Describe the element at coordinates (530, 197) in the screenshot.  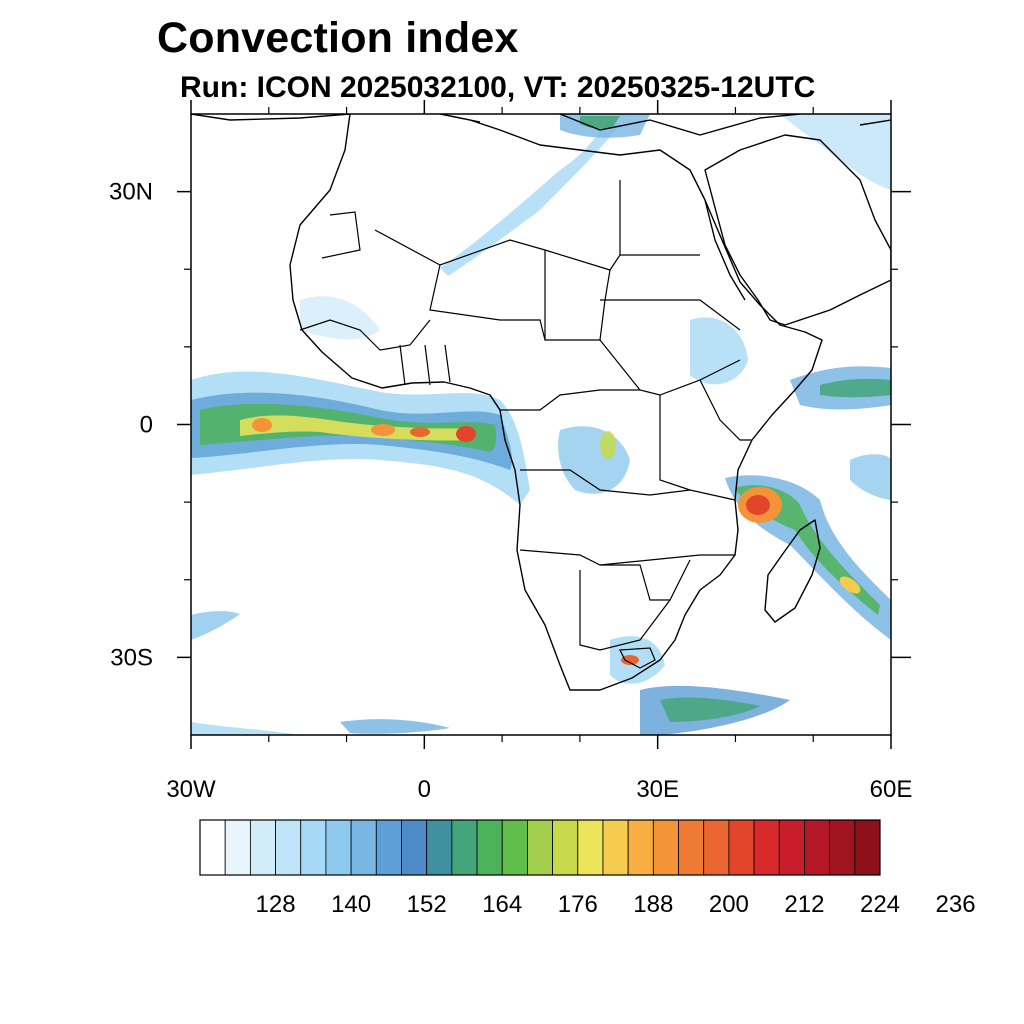
I see `shade-sahara-streak` at that location.